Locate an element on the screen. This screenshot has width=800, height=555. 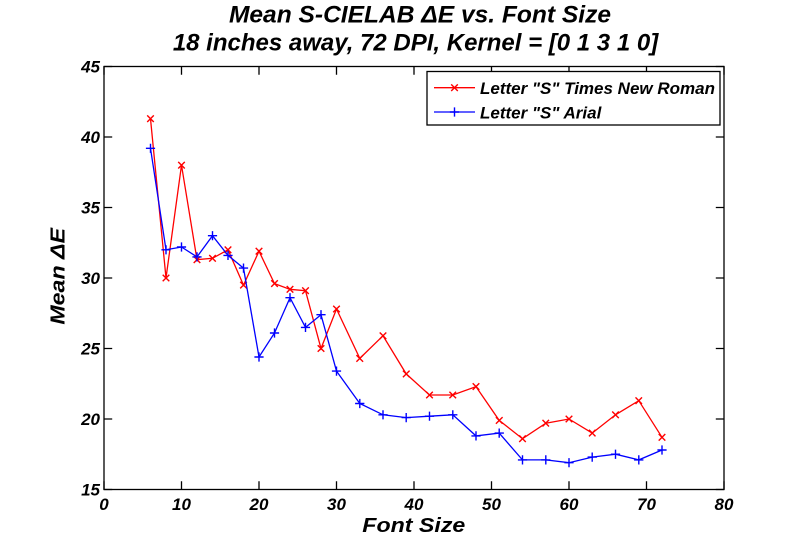
svg-text: Mean ΔE is located at coordinates (57, 275).